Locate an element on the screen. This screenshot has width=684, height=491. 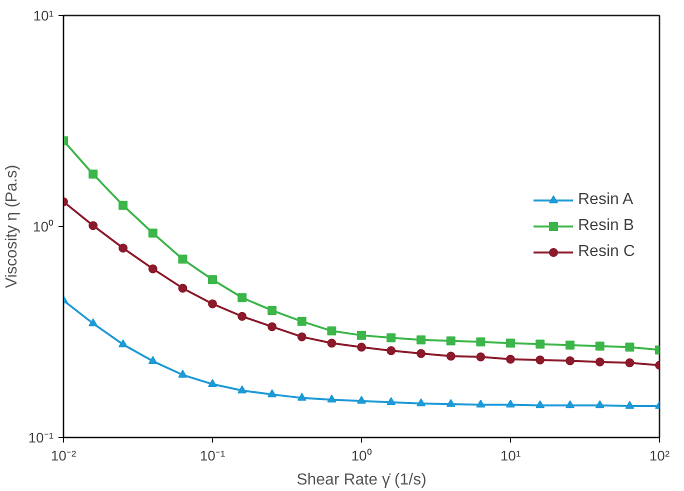
x-tick-label: 10² is located at coordinates (659, 456).